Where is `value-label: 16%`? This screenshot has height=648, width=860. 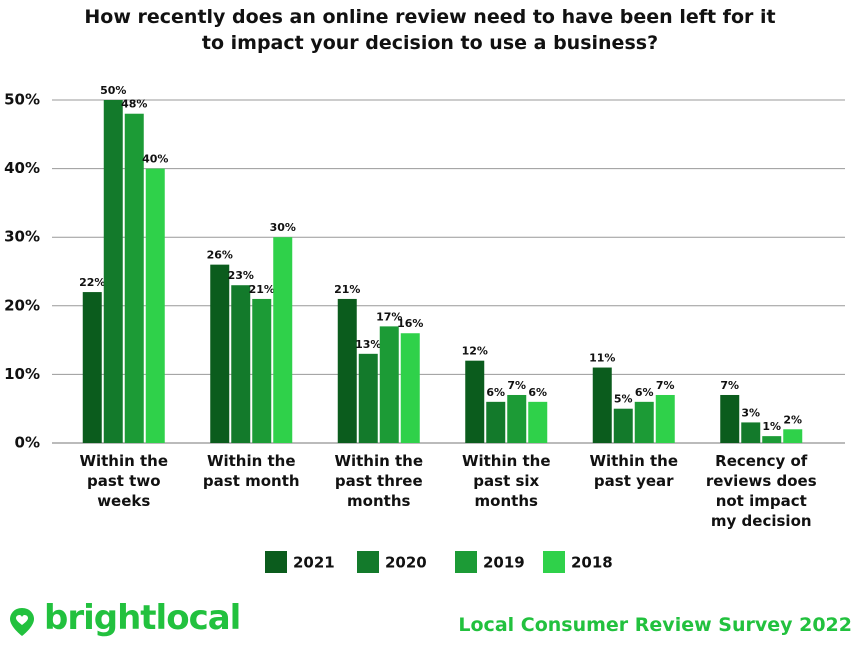
value-label: 16% is located at coordinates (410, 323).